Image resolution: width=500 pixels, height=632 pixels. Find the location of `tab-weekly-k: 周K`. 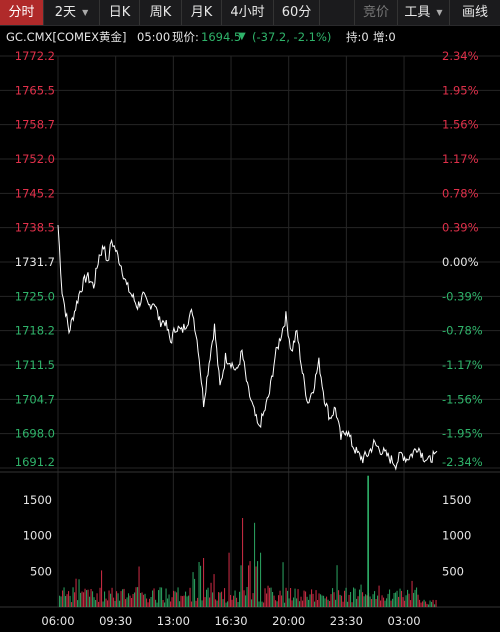

tab-weekly-k: 周K is located at coordinates (161, 12).